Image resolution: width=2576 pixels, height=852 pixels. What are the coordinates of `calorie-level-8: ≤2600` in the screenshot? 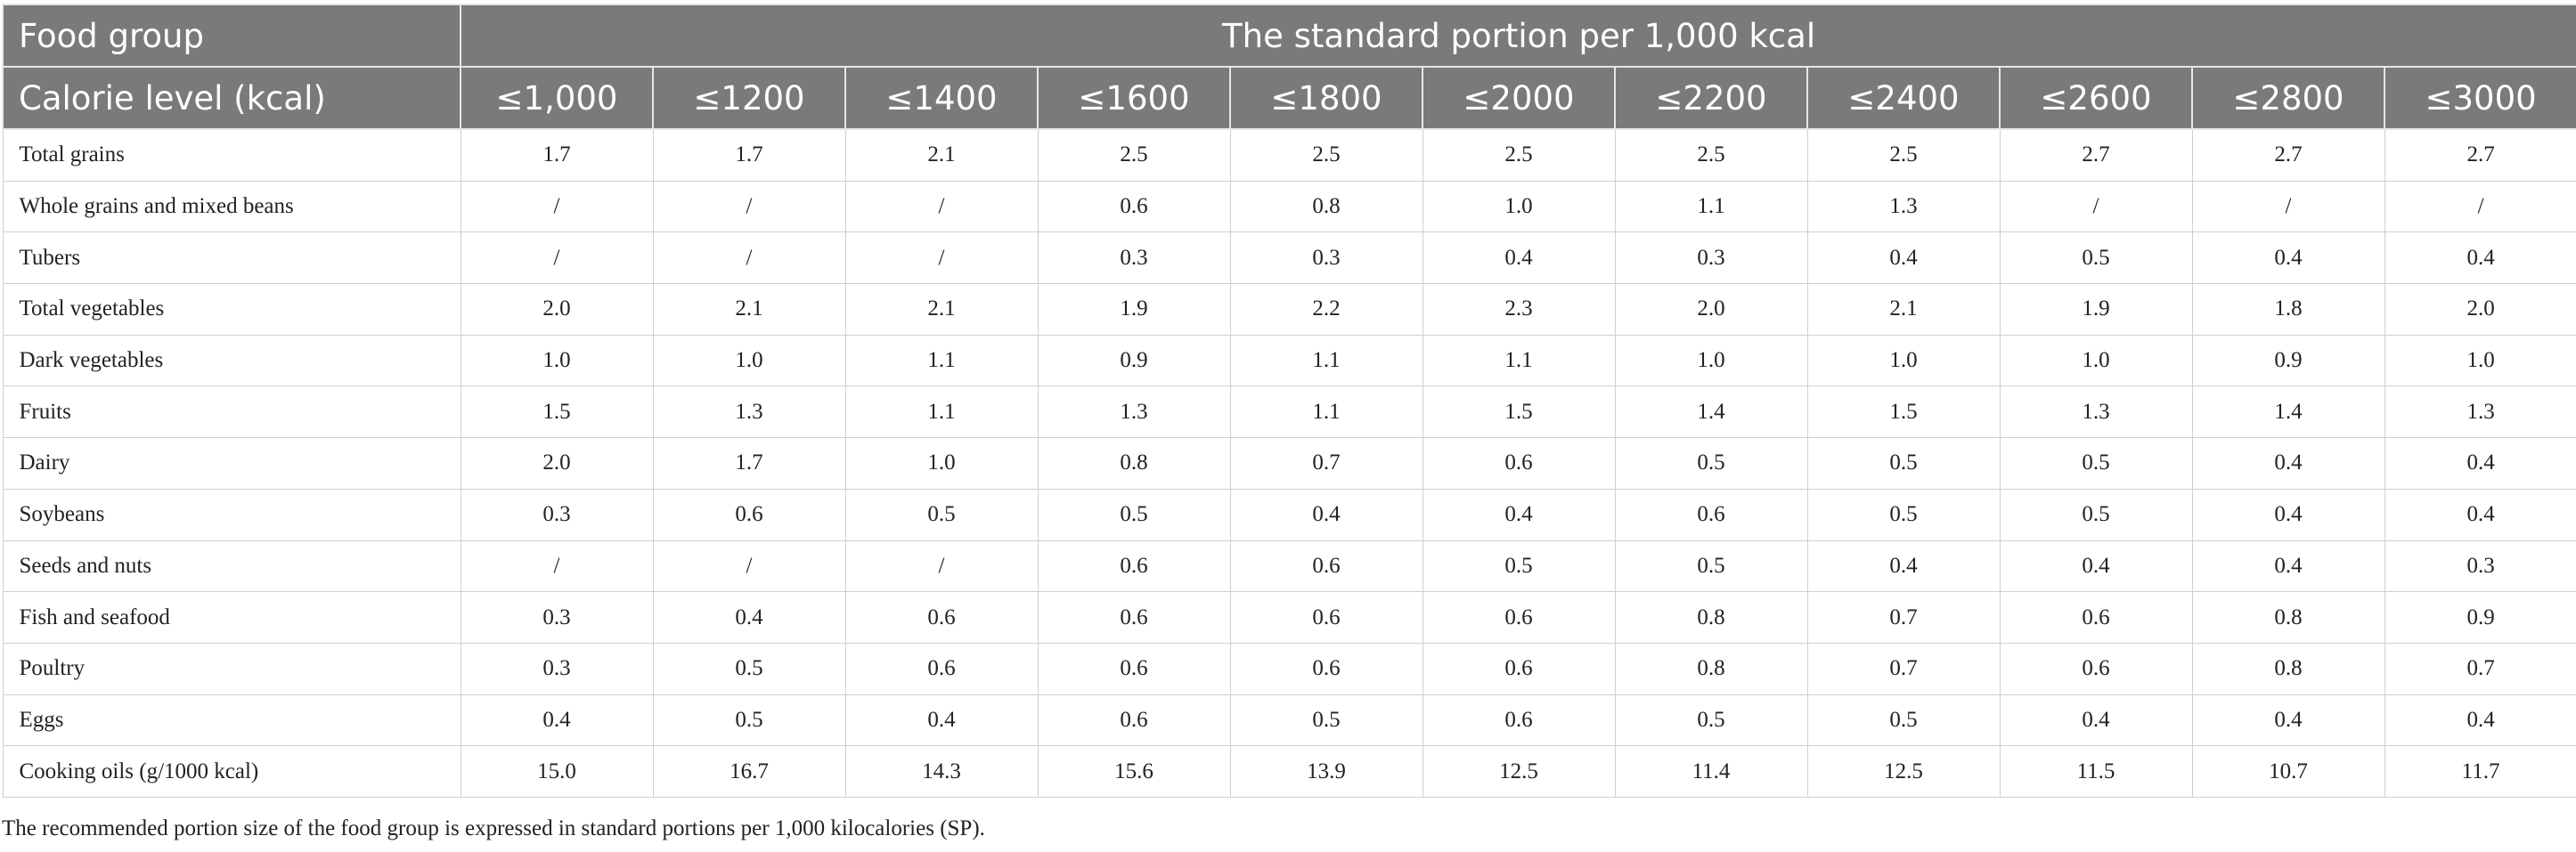 It's located at (2096, 98).